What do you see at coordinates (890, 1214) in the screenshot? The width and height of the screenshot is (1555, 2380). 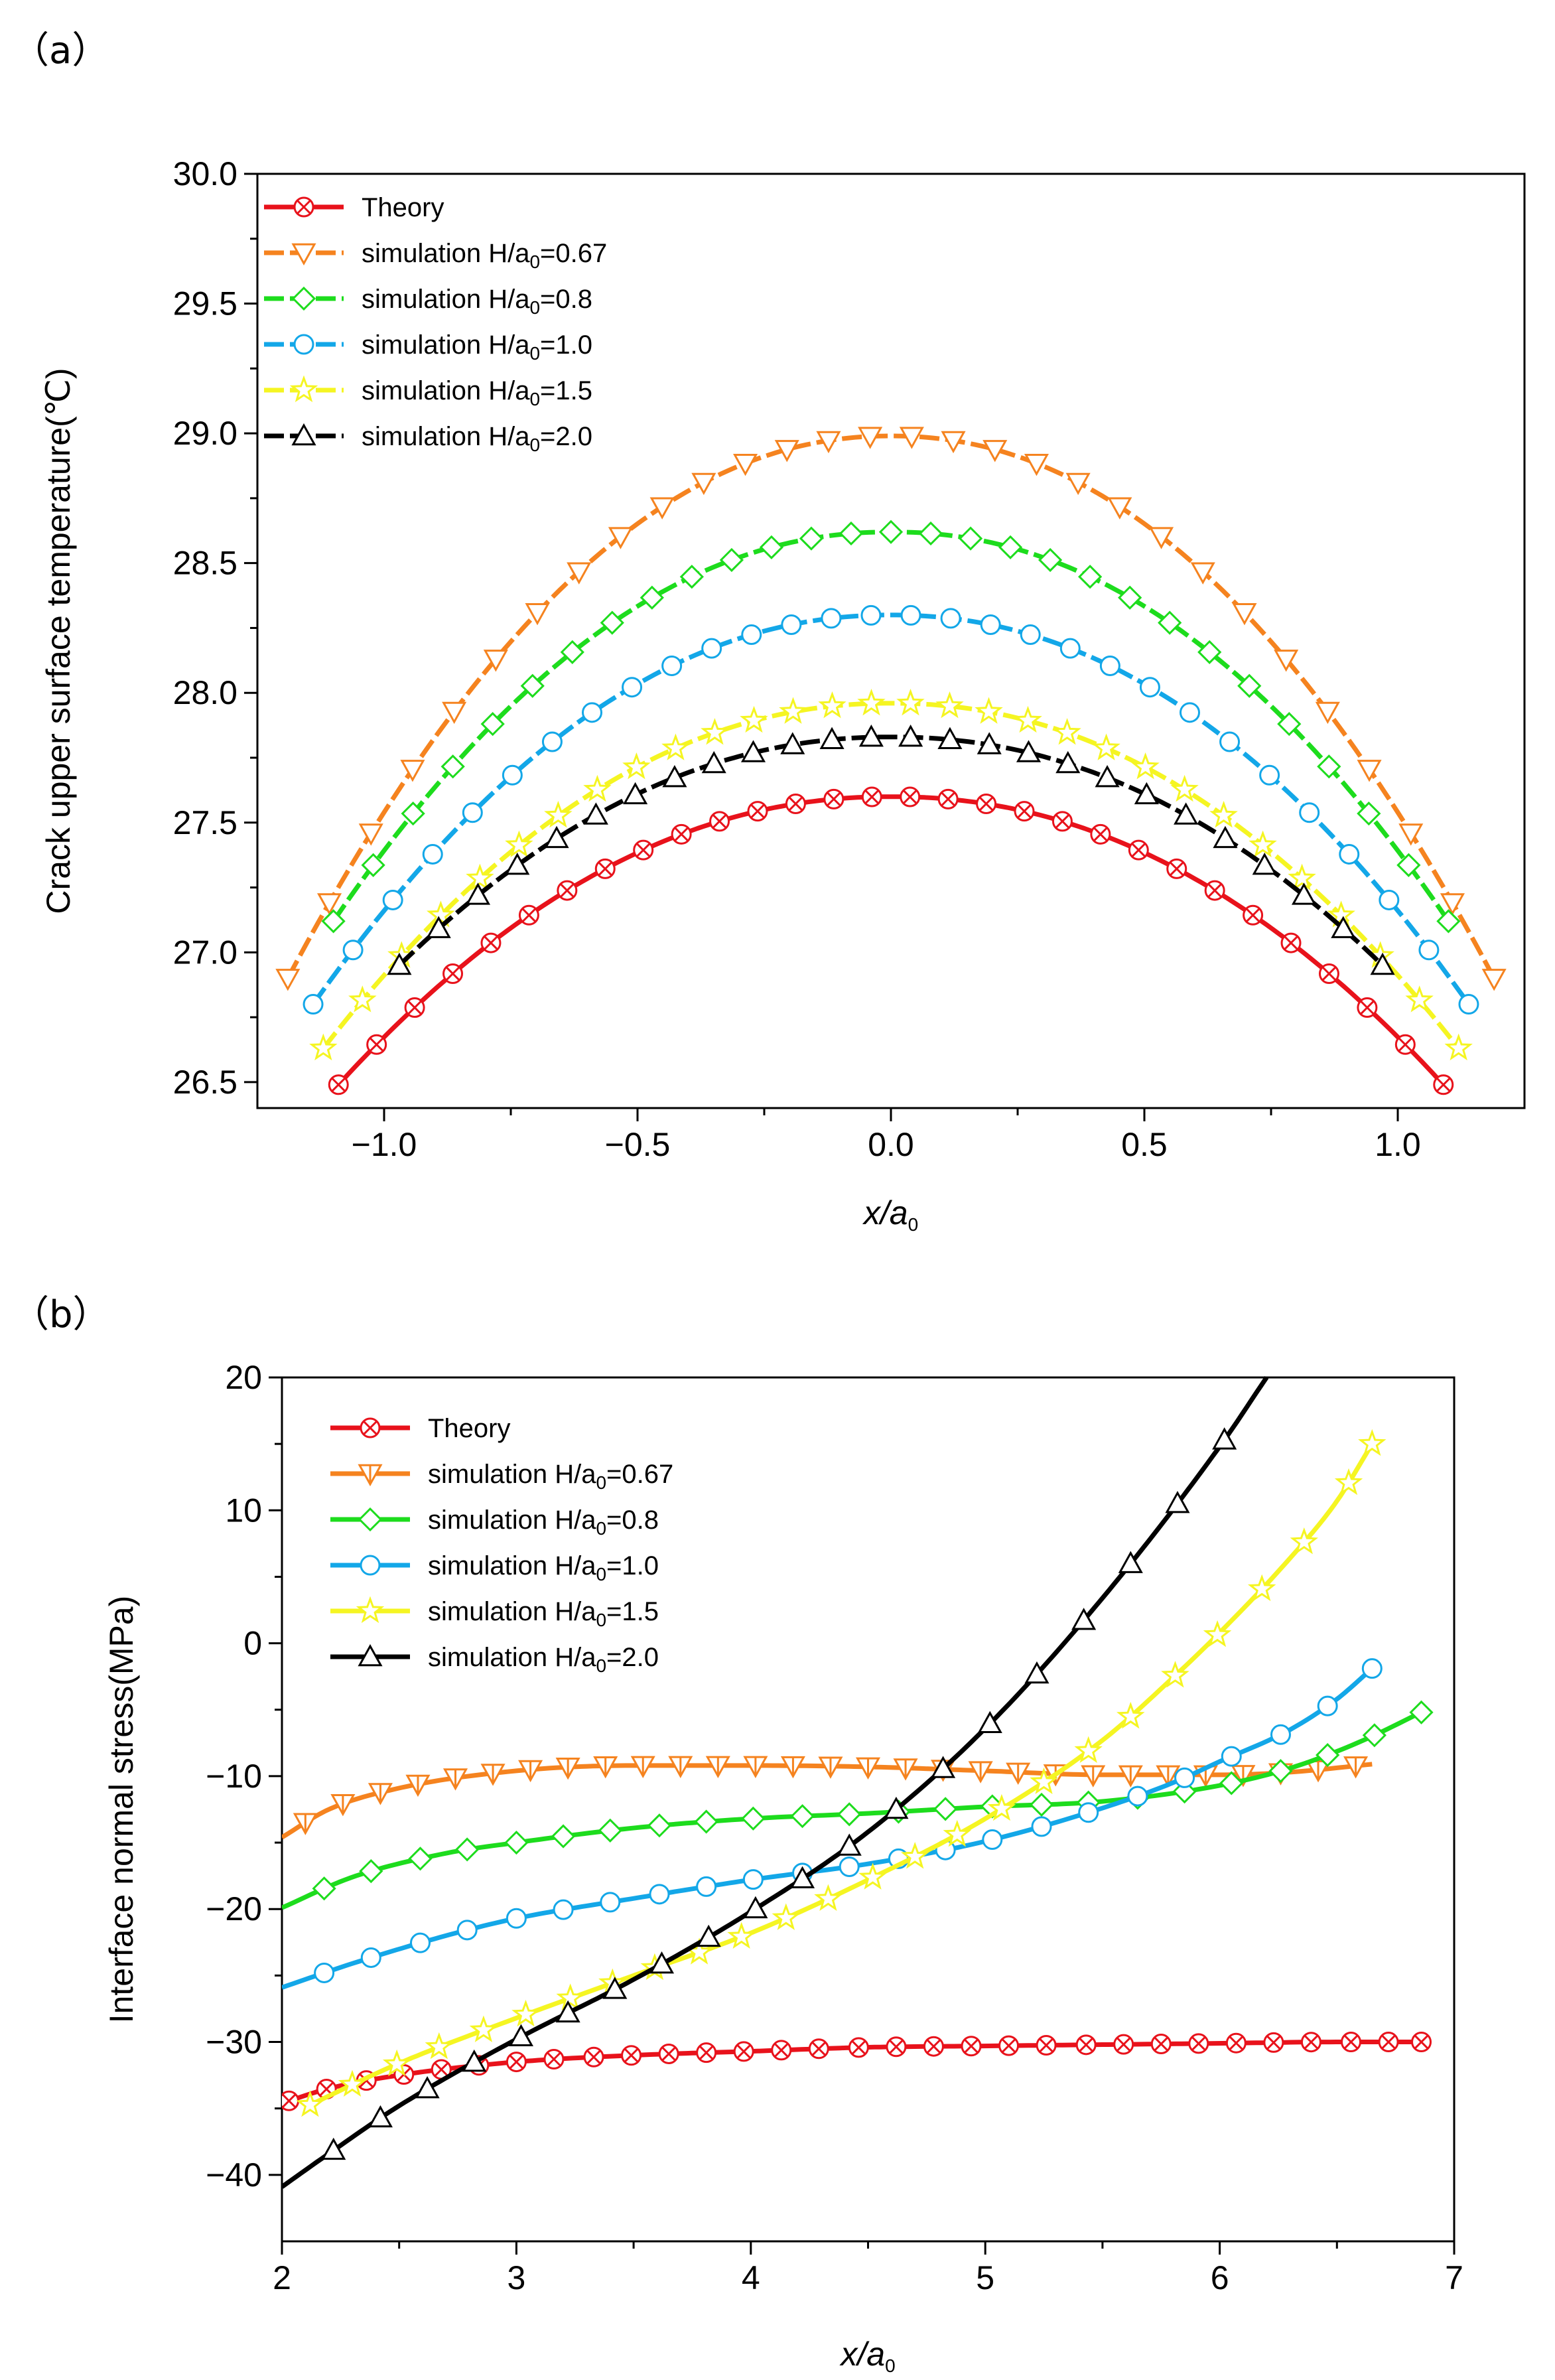 I see `x-axis-title: x/a0` at bounding box center [890, 1214].